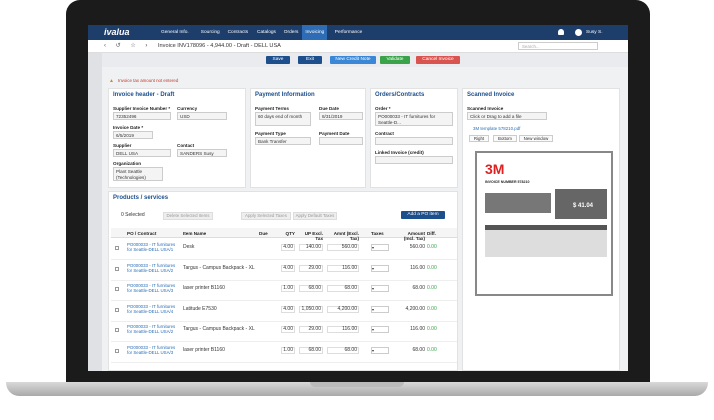 This screenshot has height=420, width=714. Describe the element at coordinates (128, 127) in the screenshot. I see `field-label: Invoice Date *` at that location.